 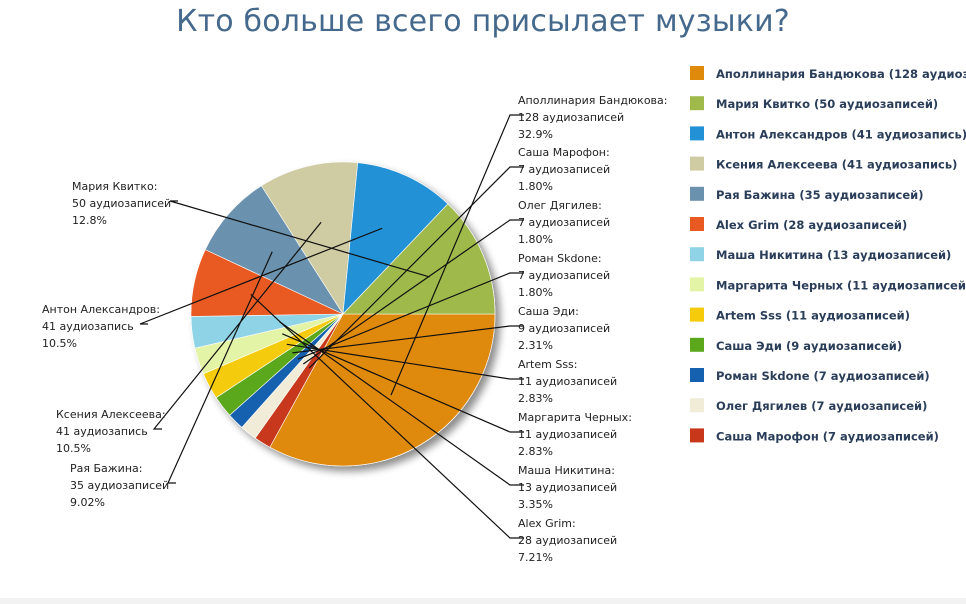 I want to click on bottom-divider, so click(x=483, y=601).